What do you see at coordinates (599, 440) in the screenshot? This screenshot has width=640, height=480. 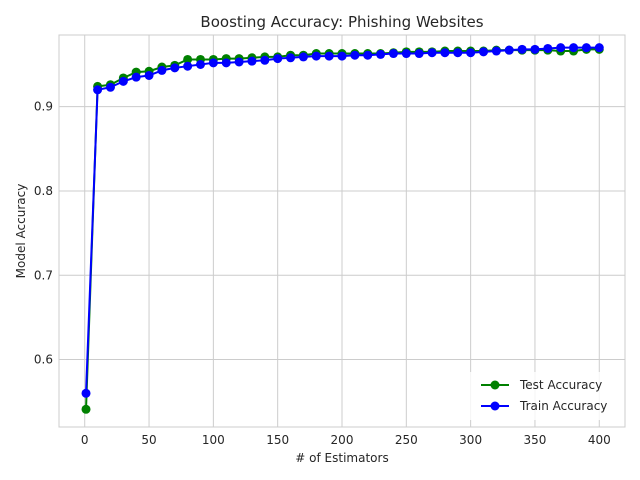 I see `x-tick-label: 400` at bounding box center [599, 440].